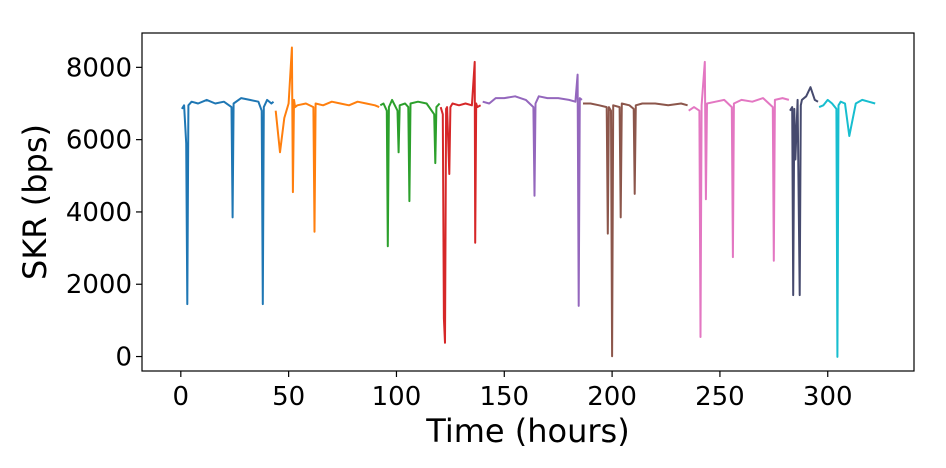 This screenshot has height=468, width=946. What do you see at coordinates (288, 397) in the screenshot?
I see `x-tick-label: 50` at bounding box center [288, 397].